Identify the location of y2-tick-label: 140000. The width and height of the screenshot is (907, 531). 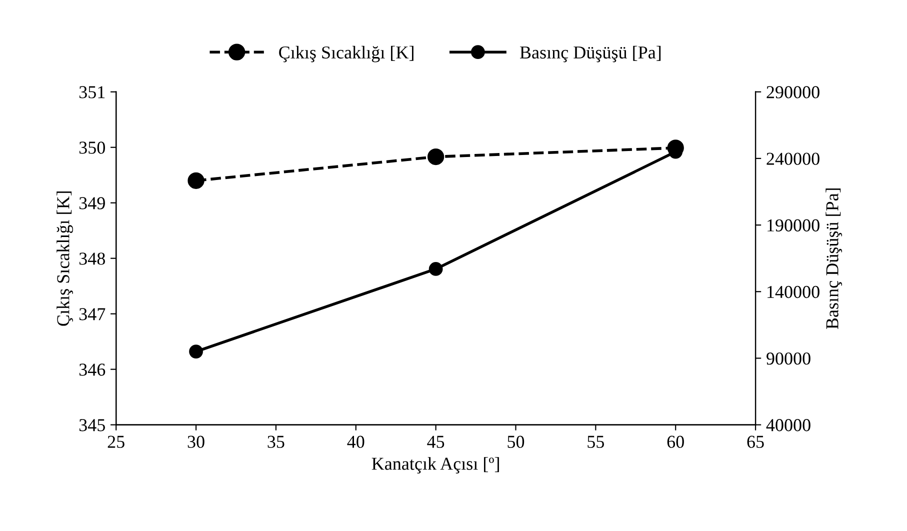
(794, 292).